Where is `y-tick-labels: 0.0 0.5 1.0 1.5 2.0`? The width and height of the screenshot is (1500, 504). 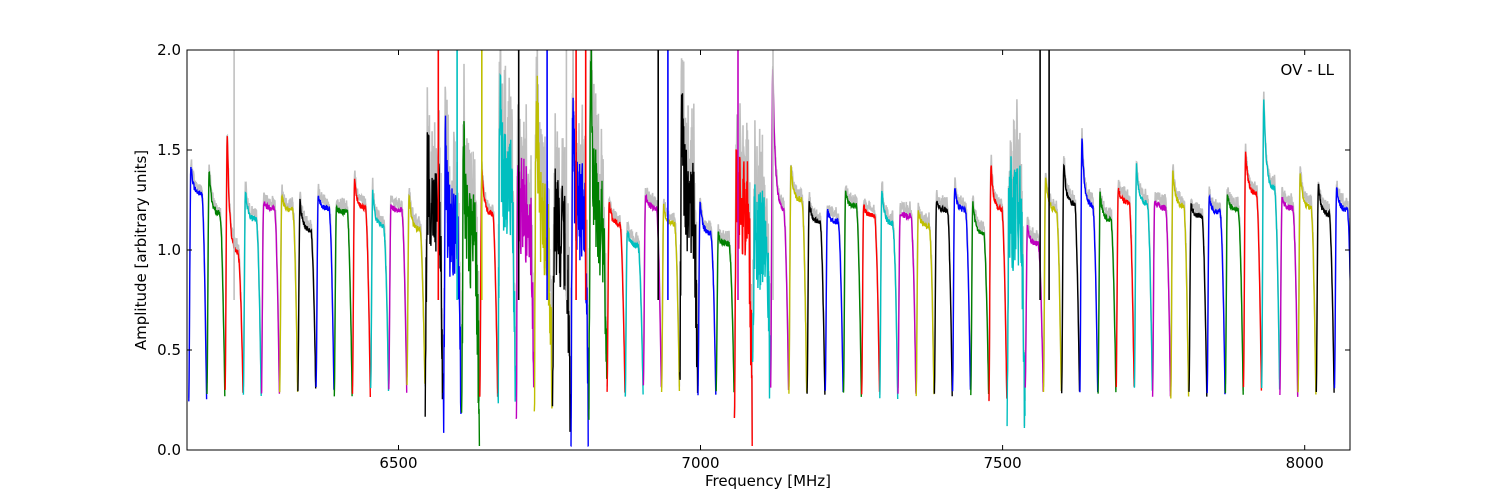
y-tick-labels: 0.0 0.5 1.0 1.5 2.0 is located at coordinates (169, 250).